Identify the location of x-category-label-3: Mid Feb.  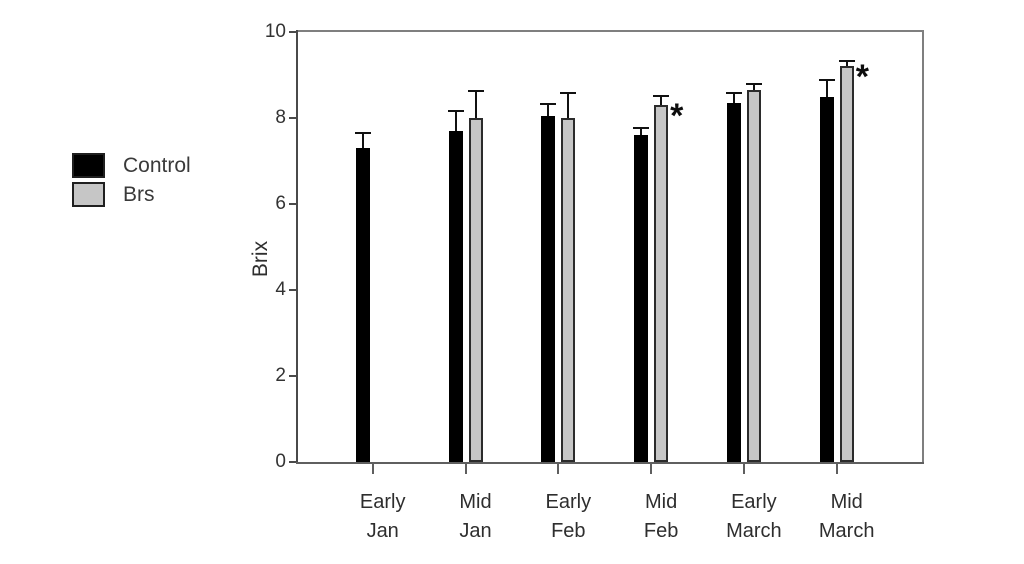
(661, 517).